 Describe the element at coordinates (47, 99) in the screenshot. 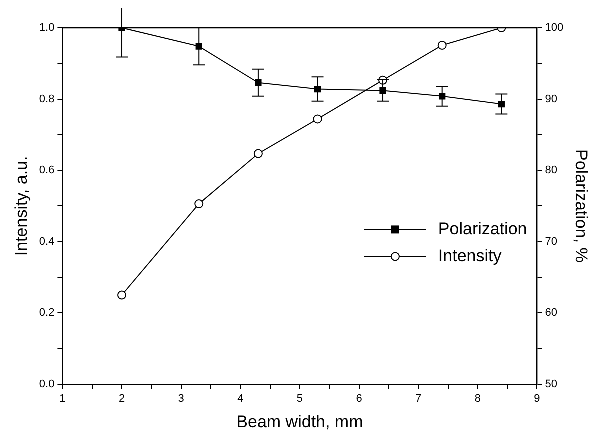

I see `y-tick-label: 0.8` at that location.